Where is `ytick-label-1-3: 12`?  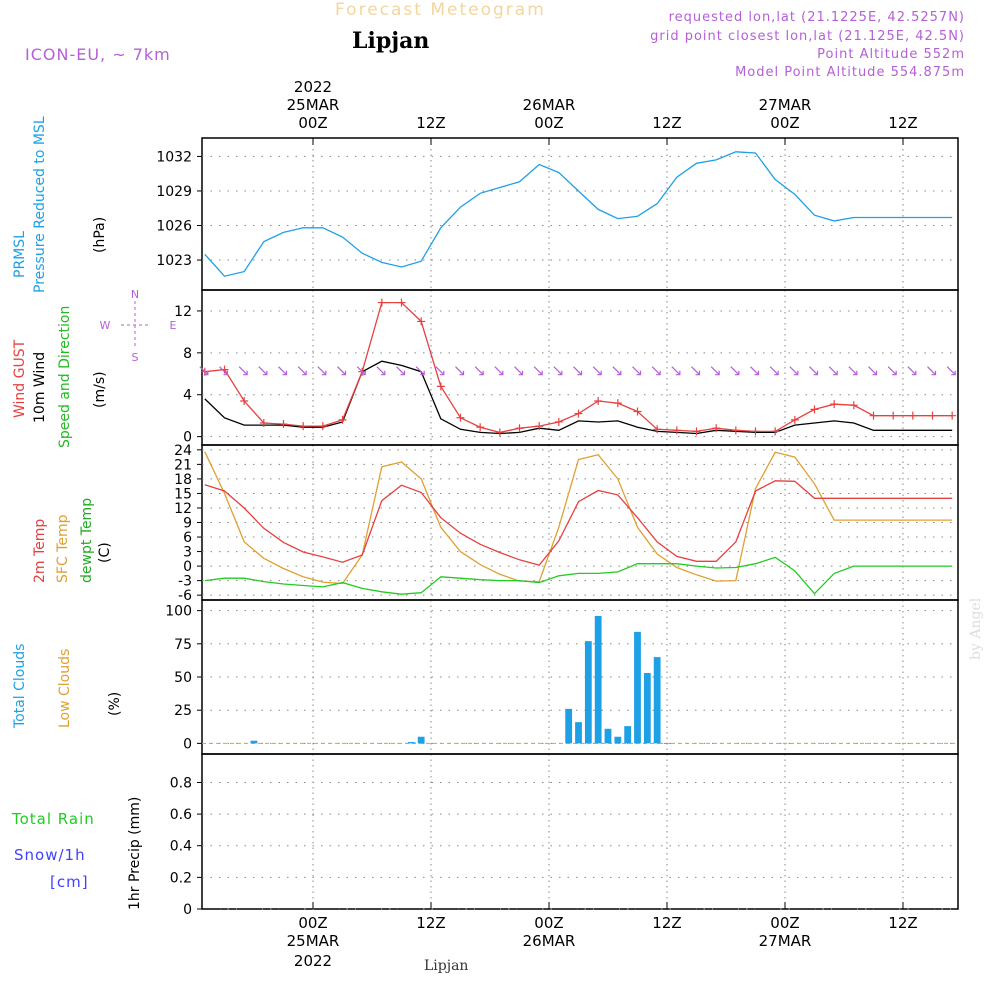
ytick-label-1-3: 12 is located at coordinates (183, 312).